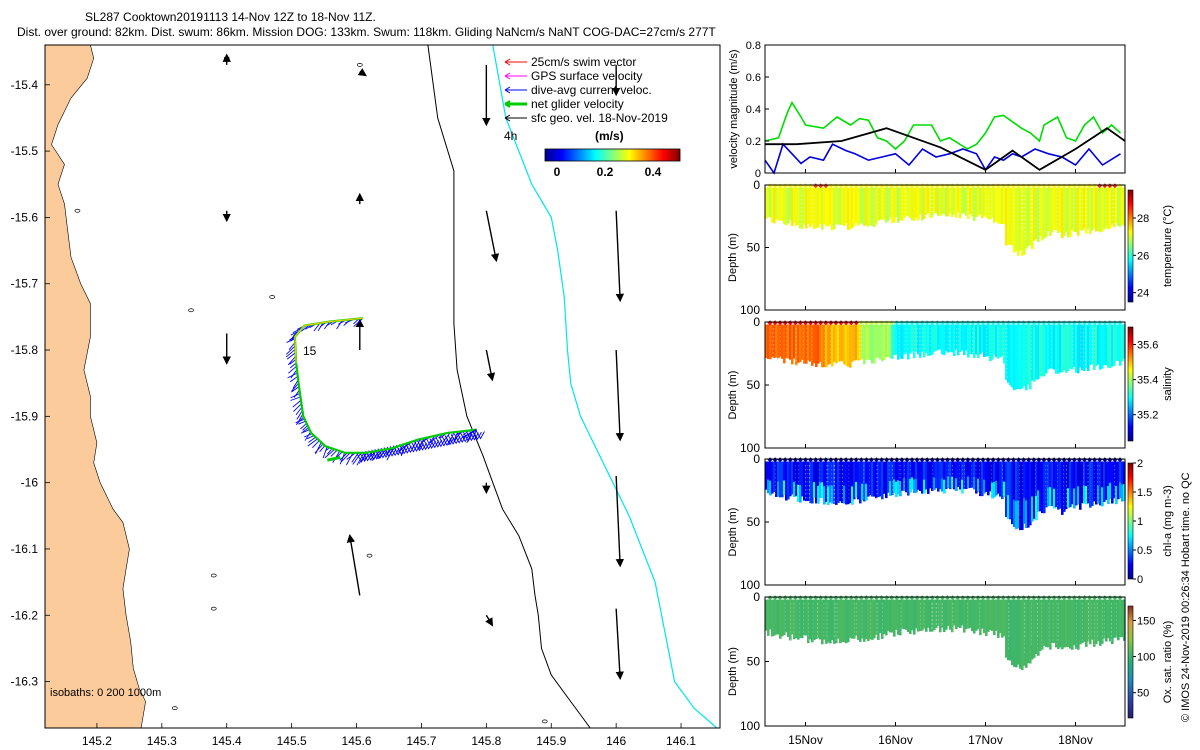  What do you see at coordinates (469, 433) in the screenshot?
I see `dac-end-arrow` at bounding box center [469, 433].